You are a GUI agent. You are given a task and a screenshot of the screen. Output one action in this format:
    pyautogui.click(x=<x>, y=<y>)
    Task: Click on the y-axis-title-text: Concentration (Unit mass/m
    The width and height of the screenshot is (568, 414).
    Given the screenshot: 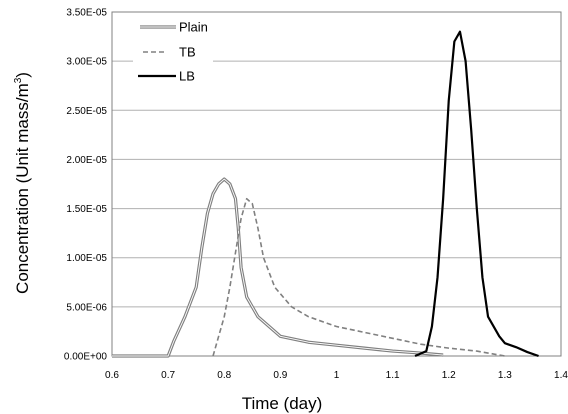 What is the action you would take?
    pyautogui.click(x=22, y=188)
    